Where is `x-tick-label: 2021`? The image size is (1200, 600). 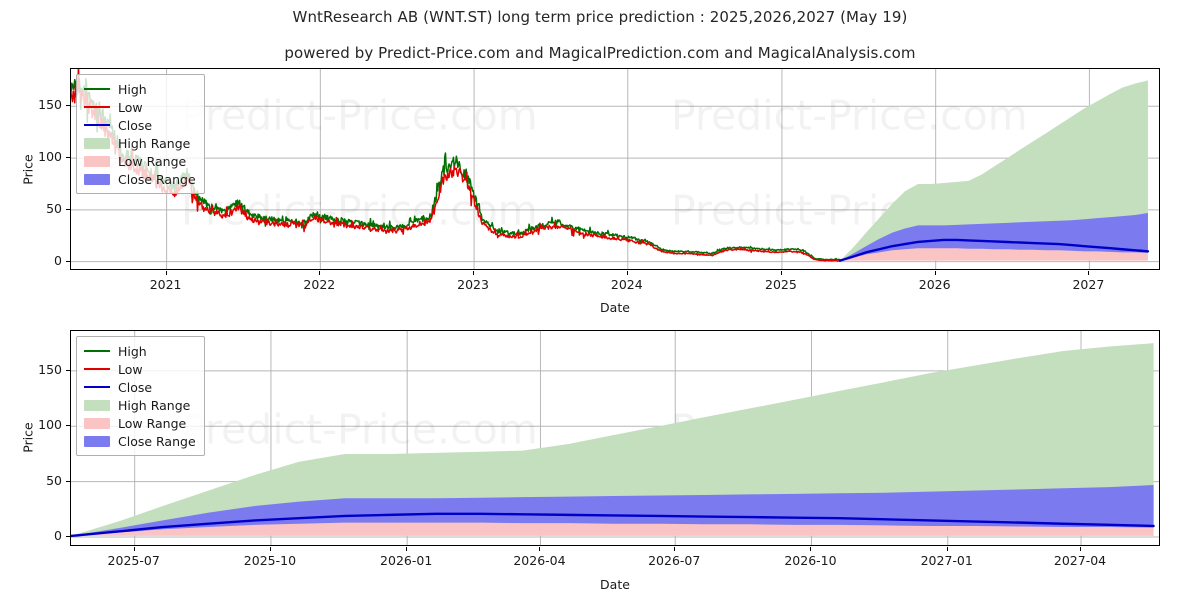
x-tick-label: 2021 is located at coordinates (165, 284).